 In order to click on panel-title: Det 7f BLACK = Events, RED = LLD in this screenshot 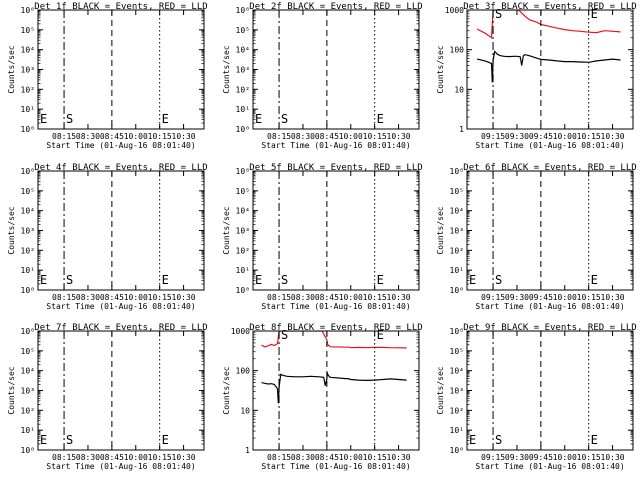, I will do `click(120, 328)`.